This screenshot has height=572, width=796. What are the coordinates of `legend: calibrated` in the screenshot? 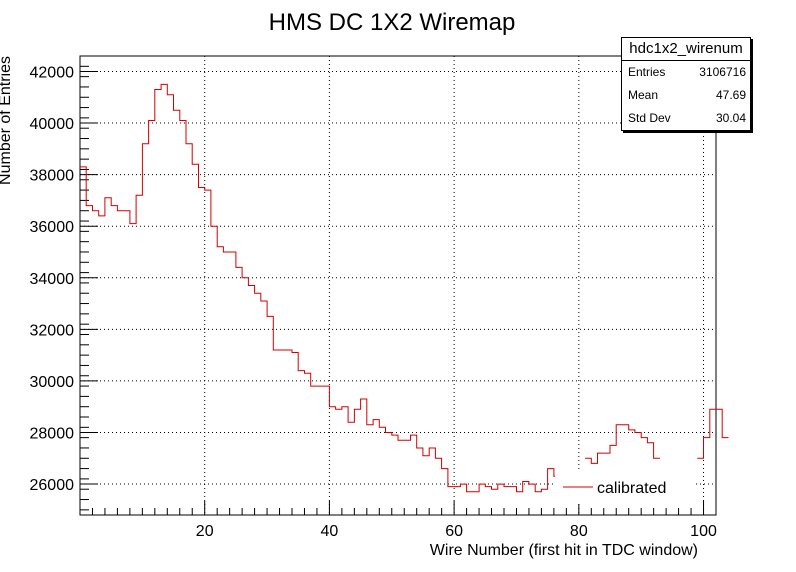 It's located at (625, 487).